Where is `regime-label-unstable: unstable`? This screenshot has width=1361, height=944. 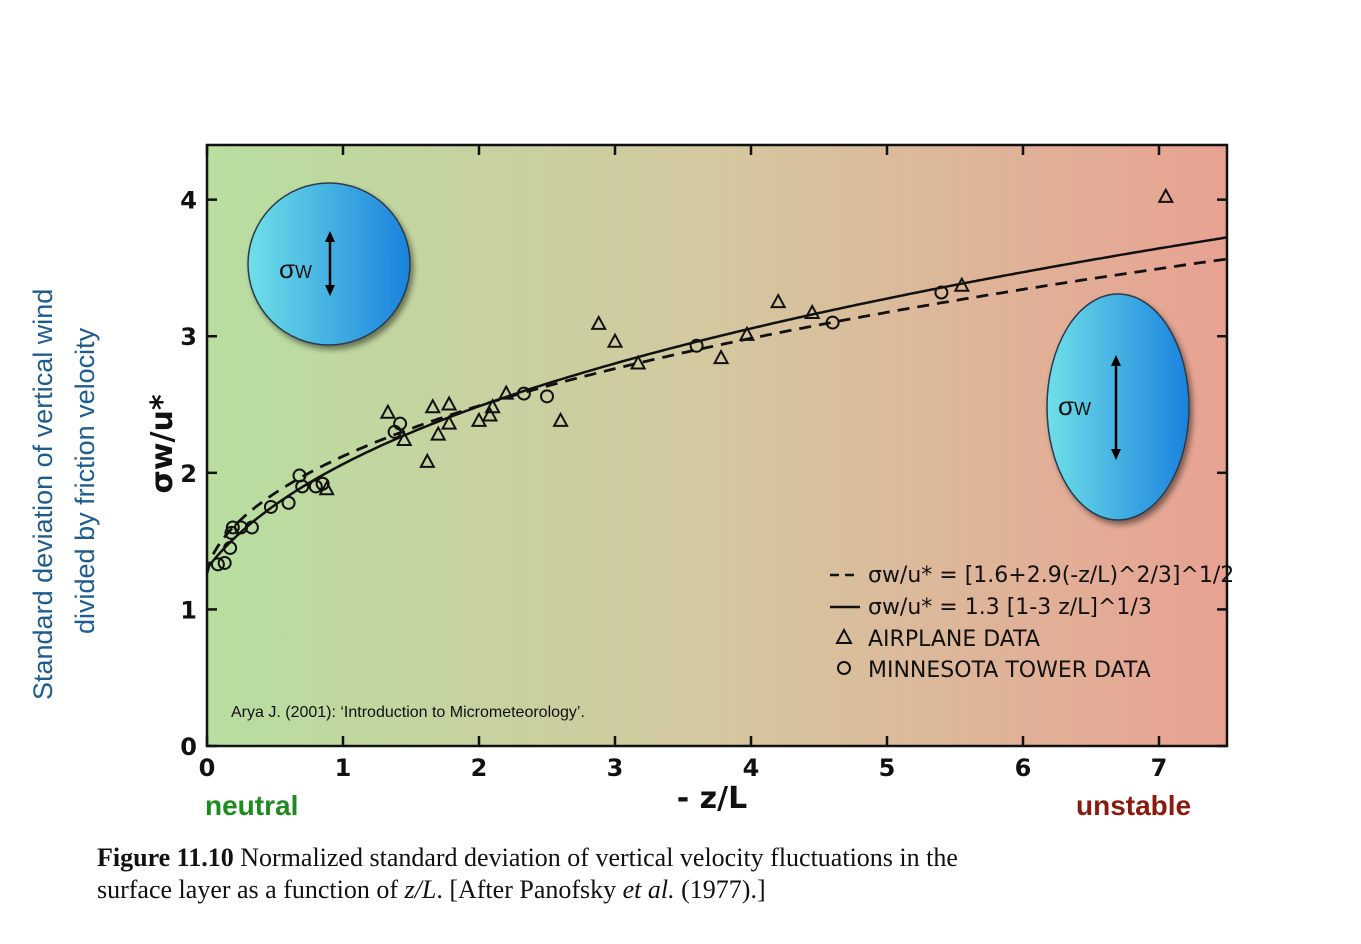
regime-label-unstable: unstable is located at coordinates (1134, 805).